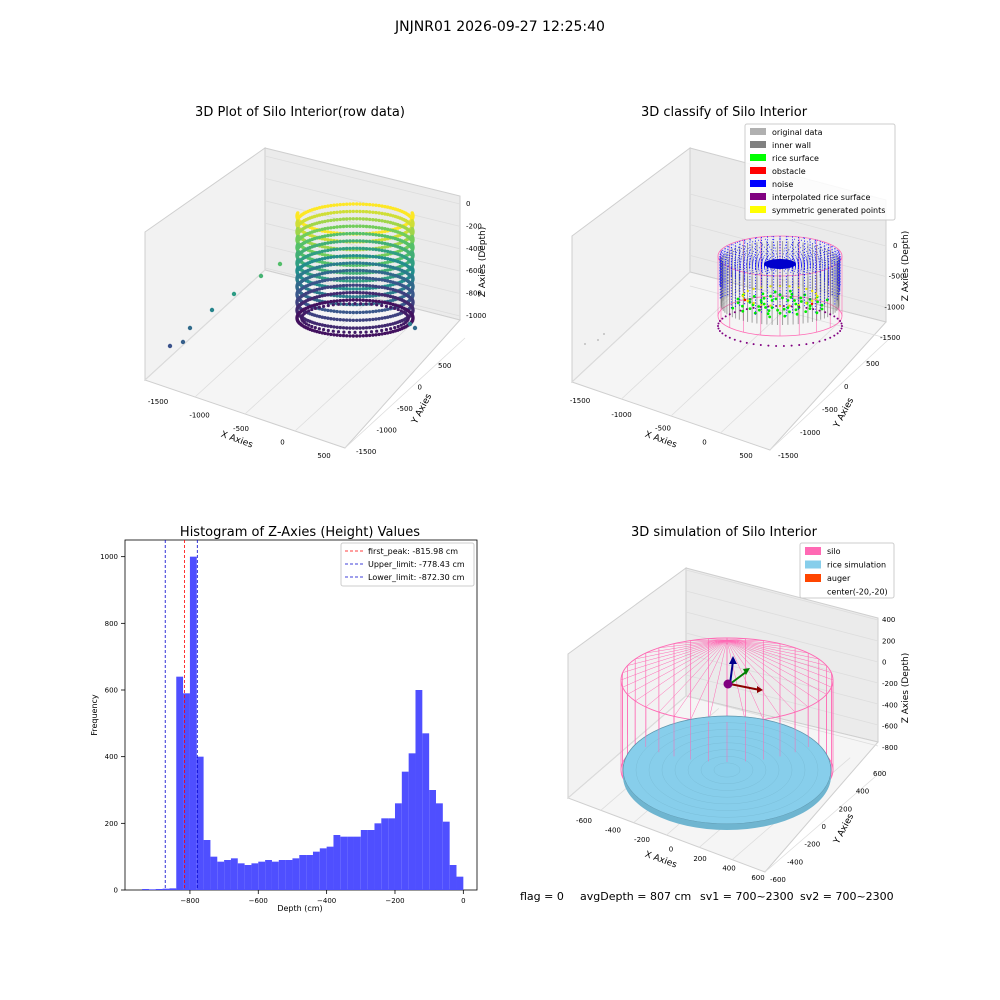 This screenshot has width=1000, height=1000. What do you see at coordinates (323, 456) in the screenshot?
I see `x-tick-label: 500` at bounding box center [323, 456].